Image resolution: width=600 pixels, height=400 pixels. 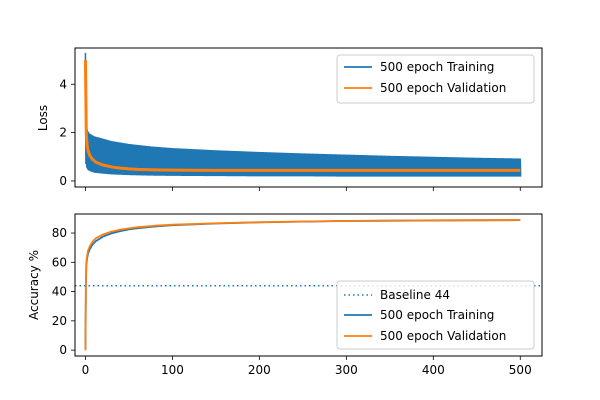 I want to click on accuracy-x-tick-label-400: 400, so click(x=433, y=370).